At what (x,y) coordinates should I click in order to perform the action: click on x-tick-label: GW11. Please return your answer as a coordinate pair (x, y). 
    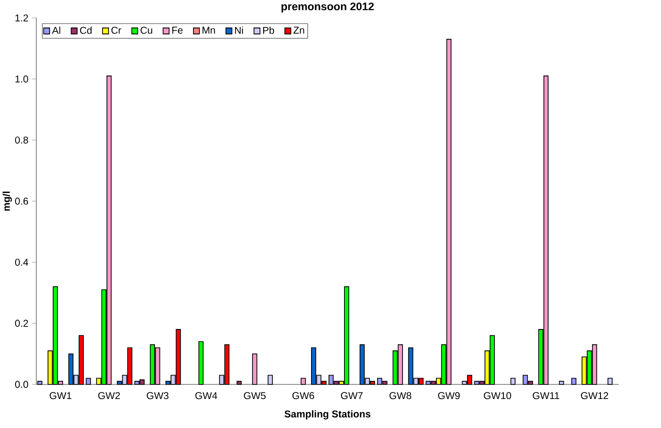
    Looking at the image, I should click on (546, 396).